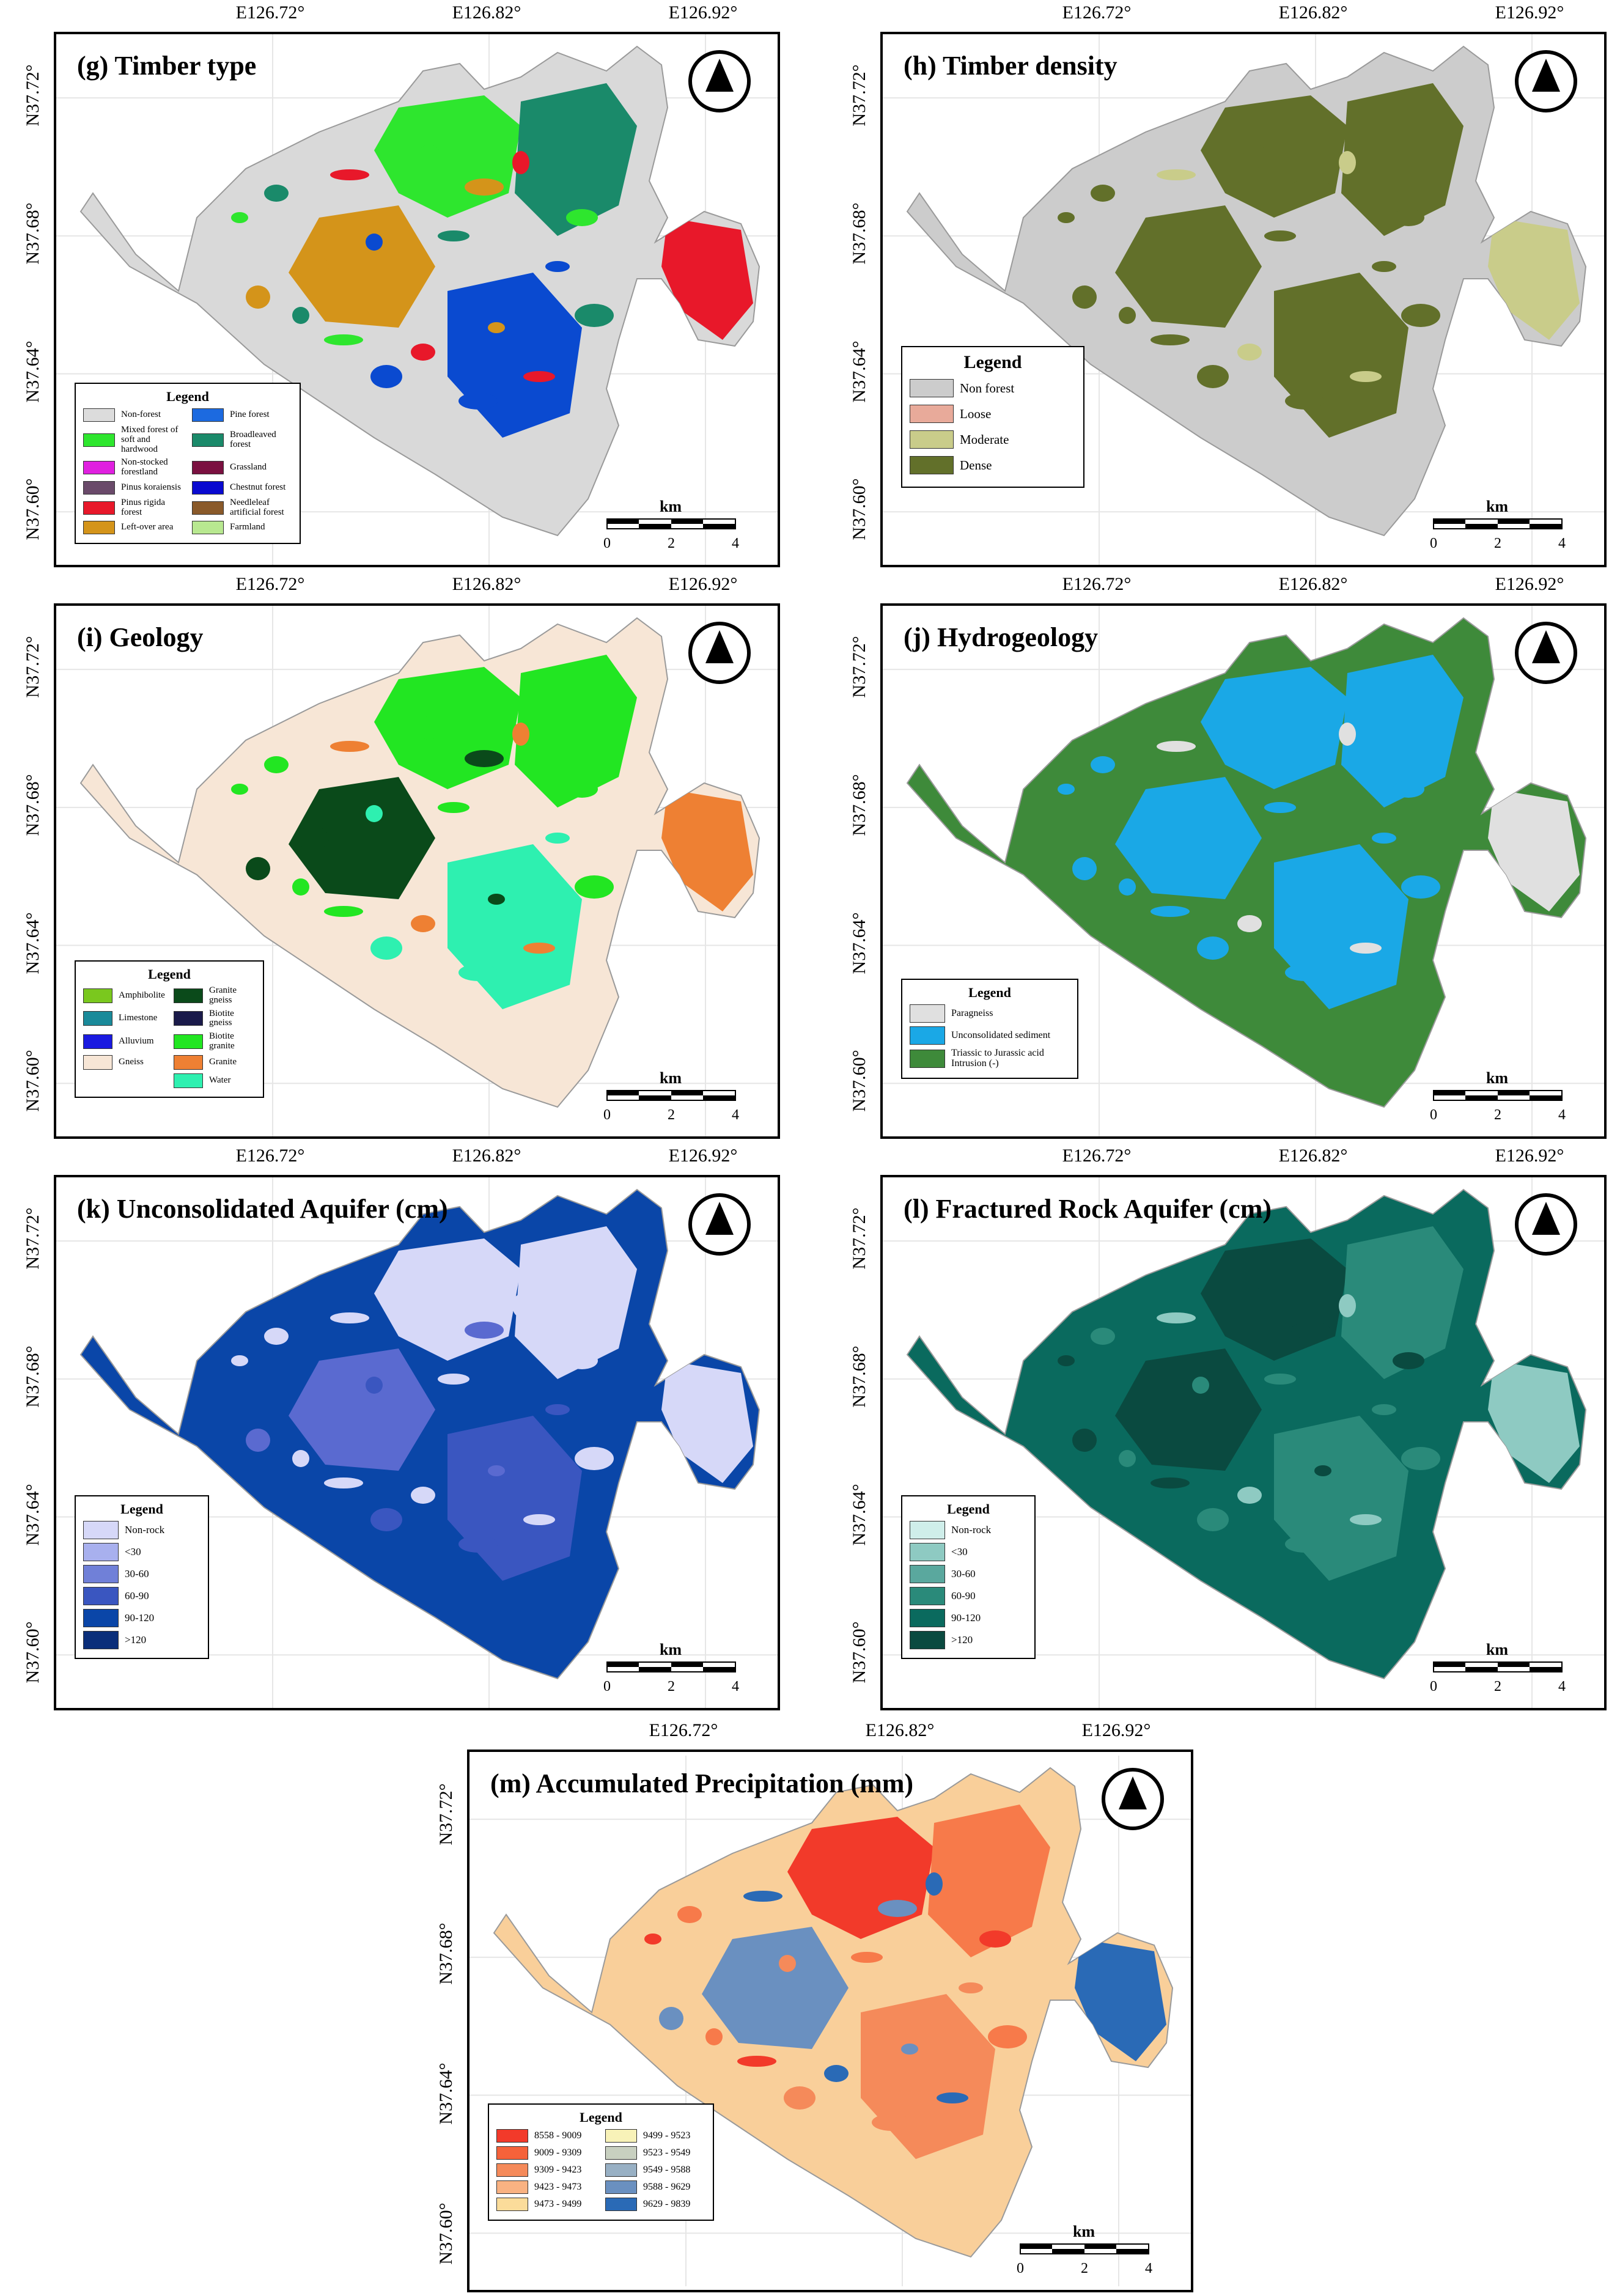 The width and height of the screenshot is (1620, 2296). I want to click on legend-label: Non-forest, so click(141, 415).